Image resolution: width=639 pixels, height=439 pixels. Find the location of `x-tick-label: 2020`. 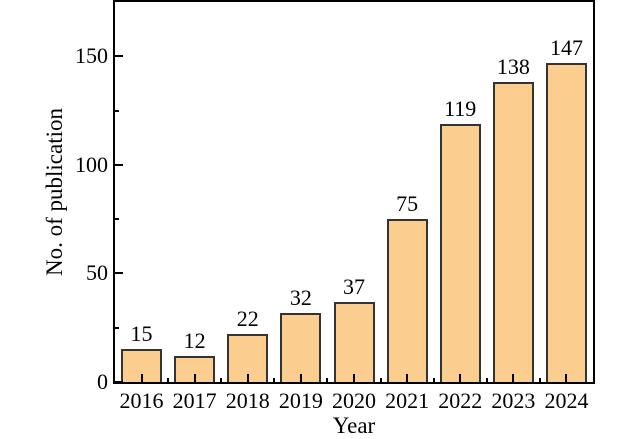

x-tick-label: 2020 is located at coordinates (354, 400).